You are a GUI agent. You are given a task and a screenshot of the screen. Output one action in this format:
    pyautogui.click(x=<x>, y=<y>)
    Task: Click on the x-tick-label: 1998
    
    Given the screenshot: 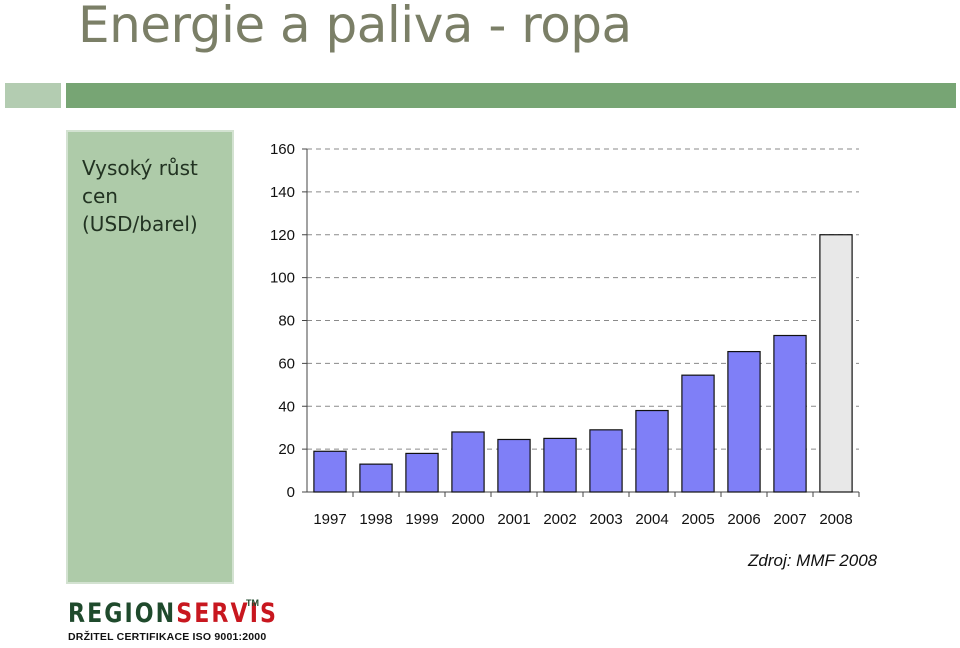 What is the action you would take?
    pyautogui.click(x=375, y=519)
    